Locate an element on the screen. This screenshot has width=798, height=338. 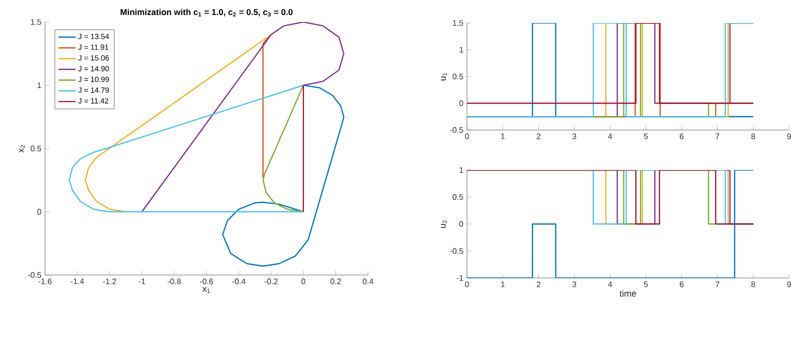
x-tick-label: -1.4 is located at coordinates (77, 281).